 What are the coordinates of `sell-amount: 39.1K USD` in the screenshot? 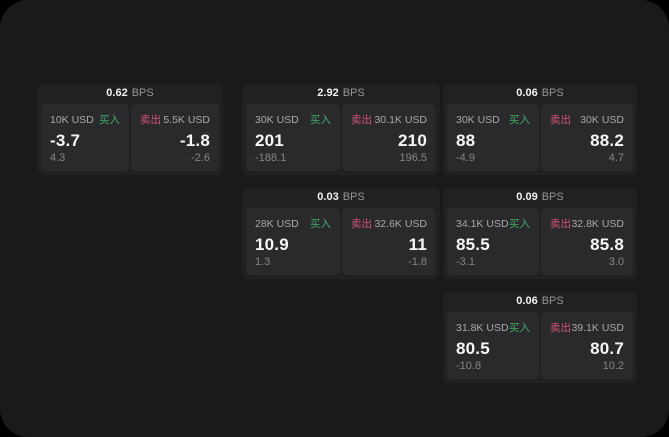 It's located at (597, 327).